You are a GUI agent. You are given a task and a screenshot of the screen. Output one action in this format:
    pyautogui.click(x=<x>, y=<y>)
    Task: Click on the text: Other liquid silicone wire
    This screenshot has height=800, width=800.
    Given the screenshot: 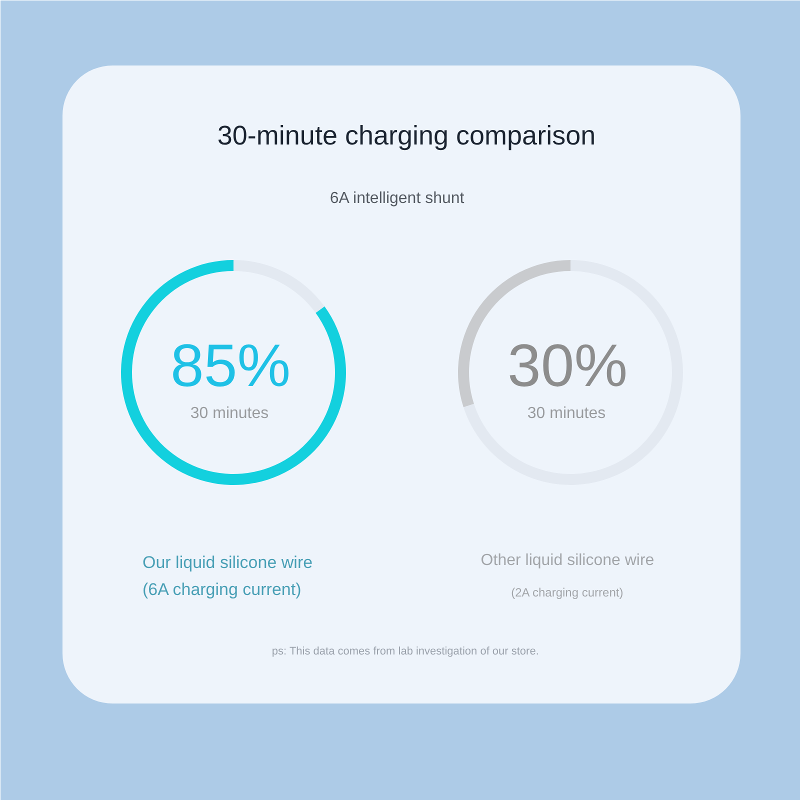 What is the action you would take?
    pyautogui.click(x=567, y=560)
    